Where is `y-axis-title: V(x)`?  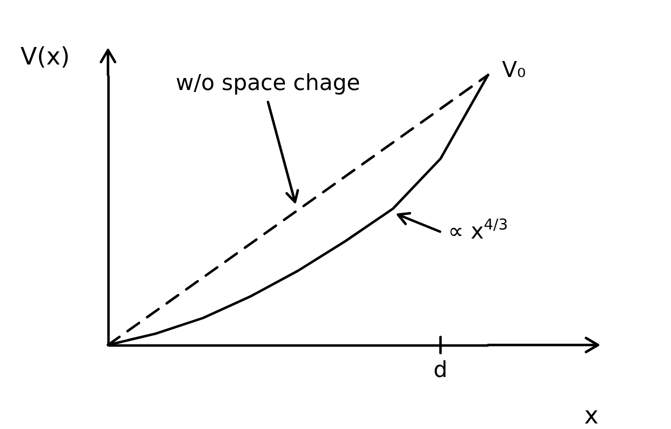
y-axis-title: V(x) is located at coordinates (45, 56).